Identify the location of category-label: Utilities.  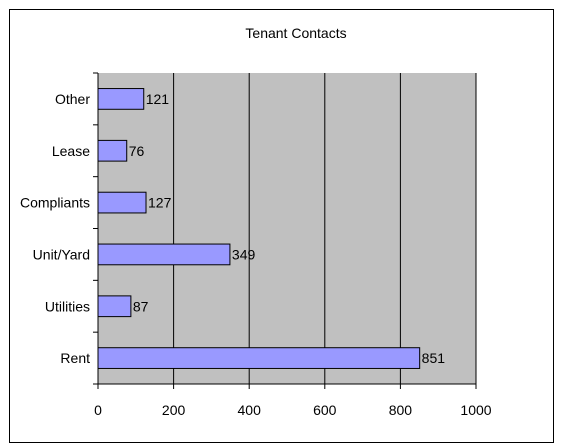
(67, 306).